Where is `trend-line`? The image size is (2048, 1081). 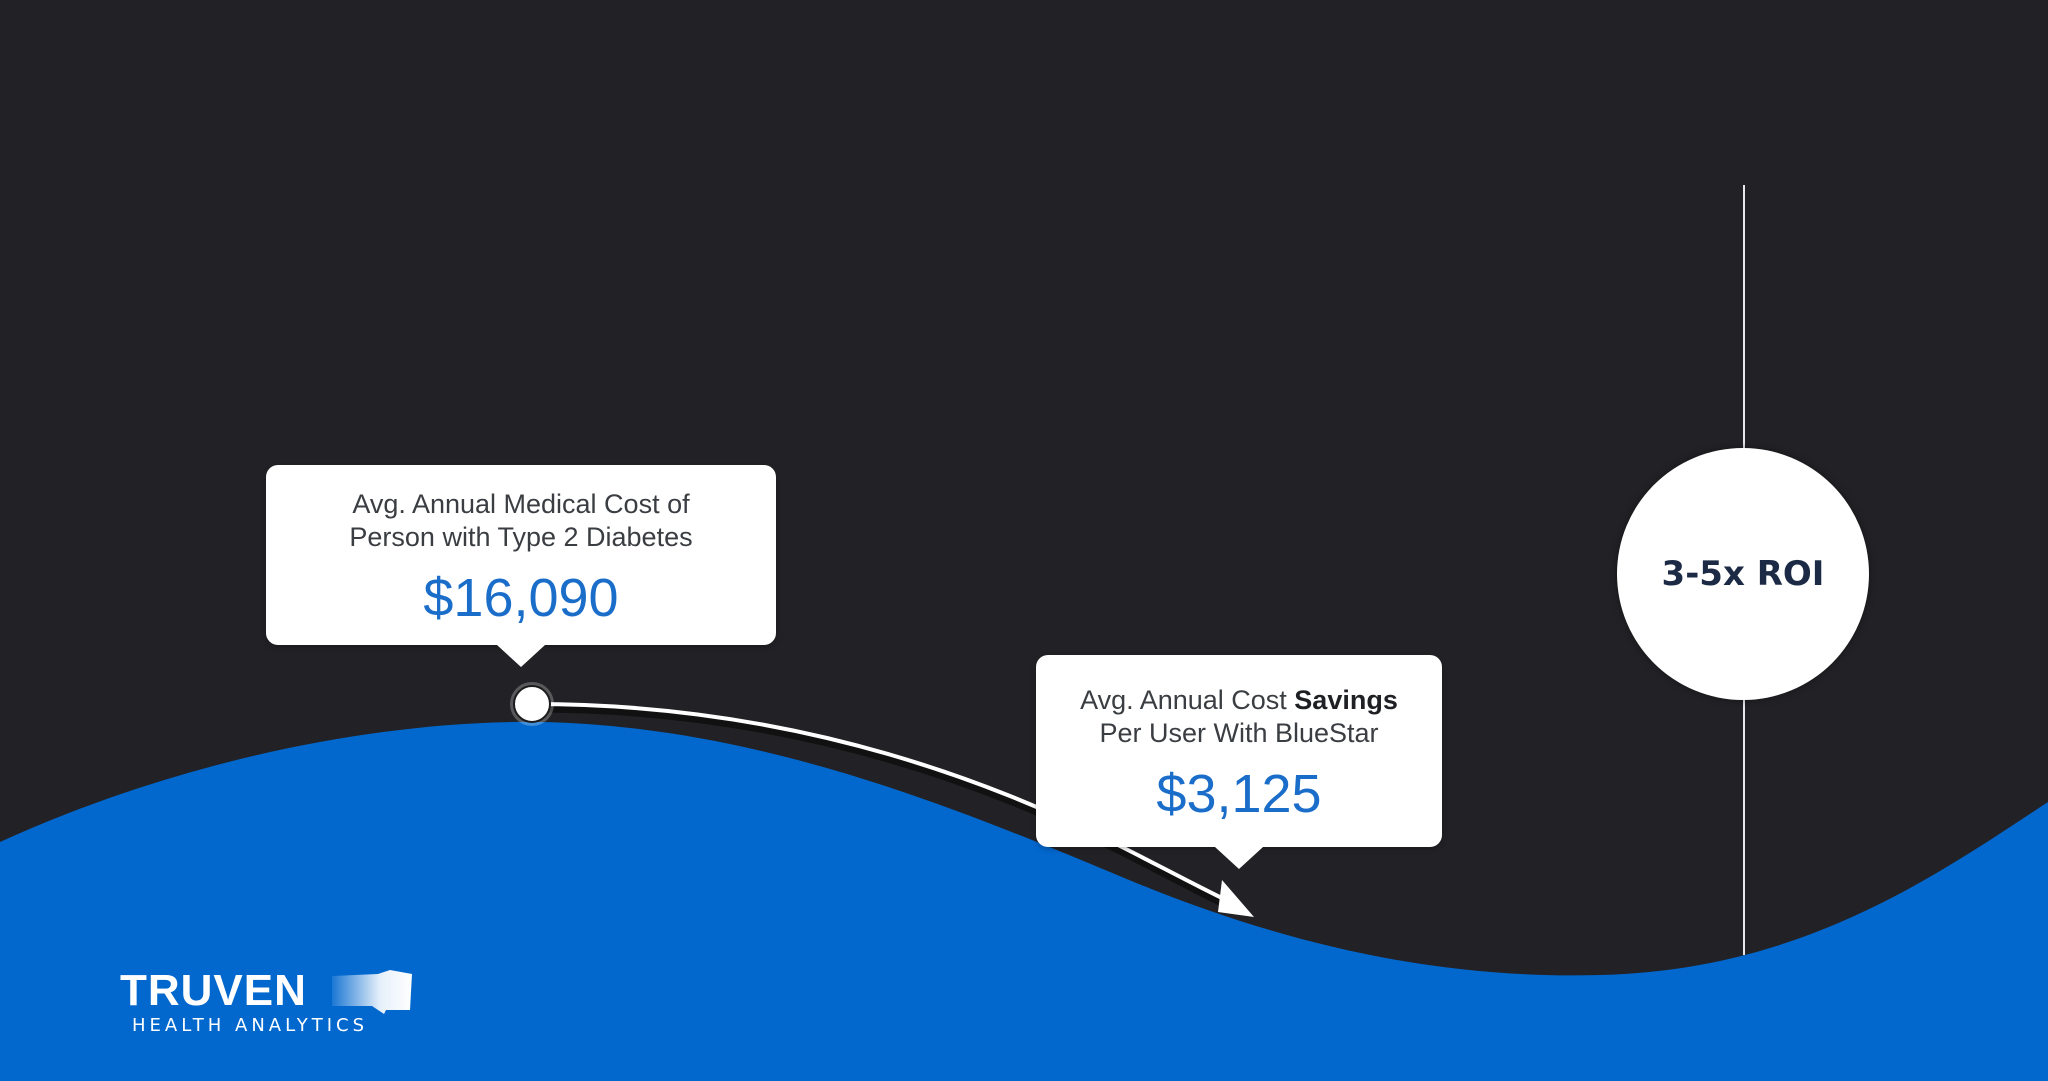 trend-line is located at coordinates (880, 802).